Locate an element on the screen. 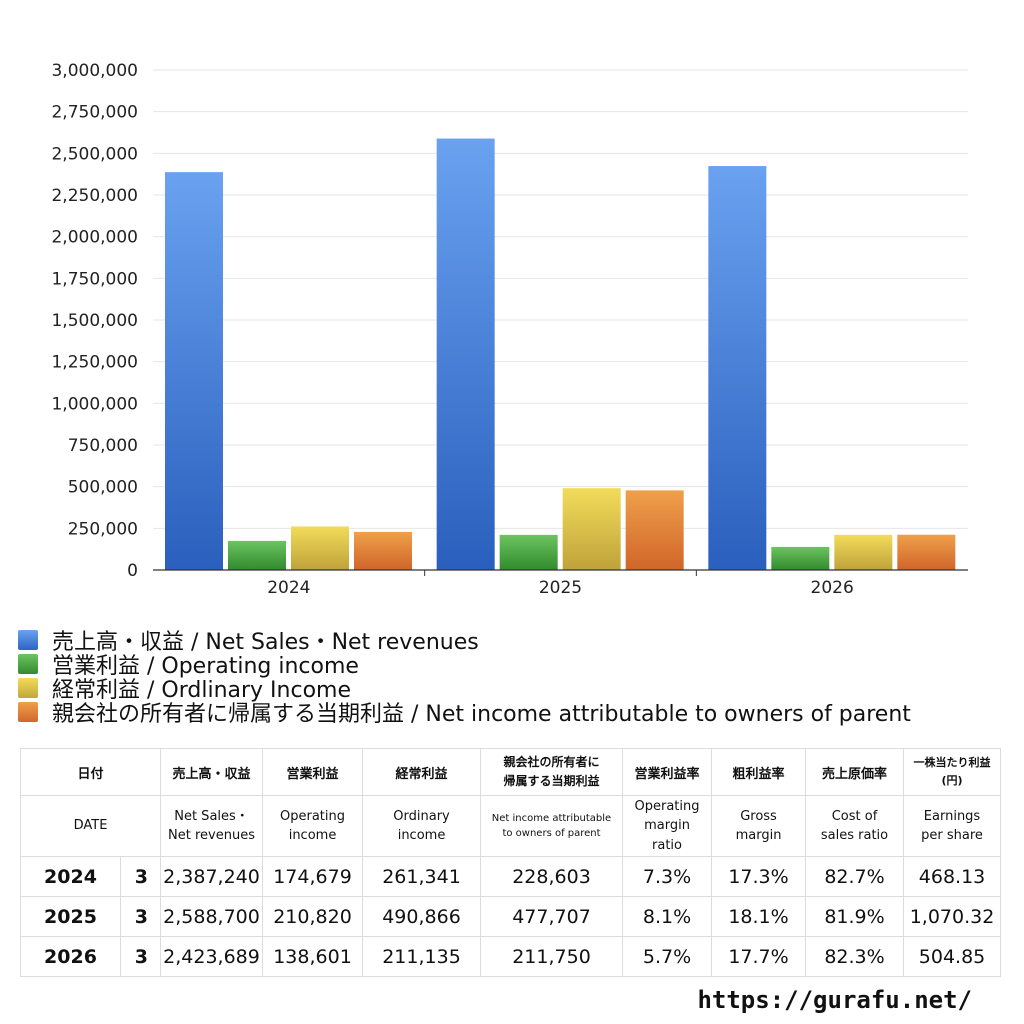 The image size is (1024, 1024). cell-ord: 211,135 is located at coordinates (422, 956).